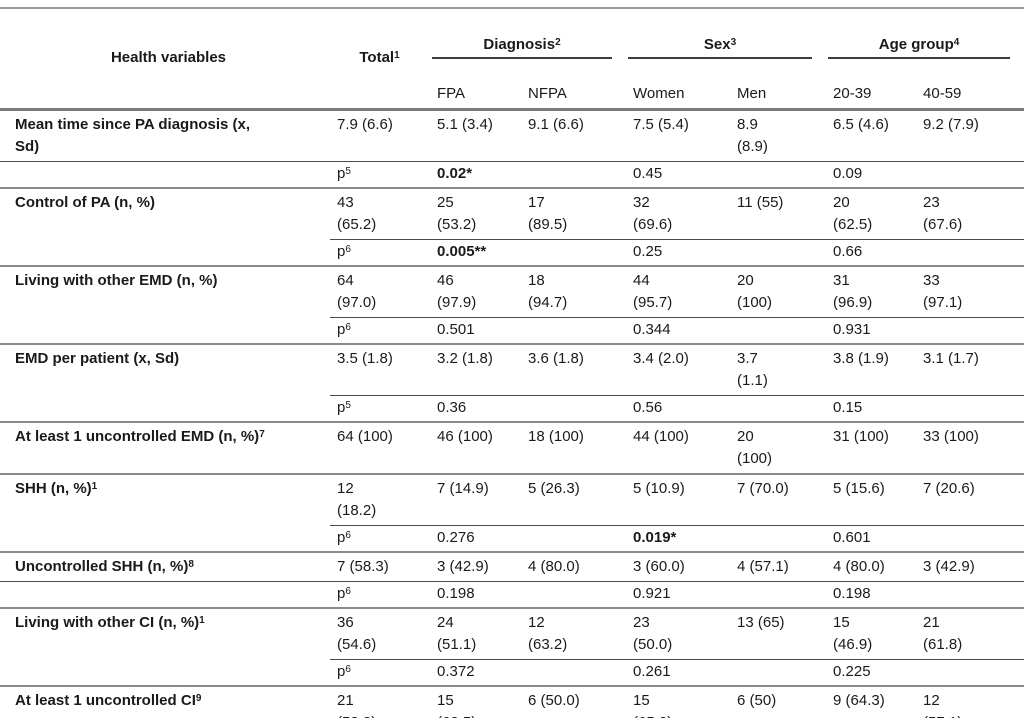  Describe the element at coordinates (380, 447) in the screenshot. I see `value-cell: 64 (100)` at that location.